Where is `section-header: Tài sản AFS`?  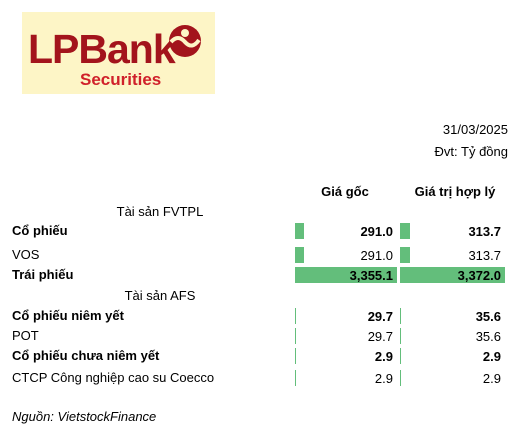 section-header: Tài sản AFS is located at coordinates (160, 295).